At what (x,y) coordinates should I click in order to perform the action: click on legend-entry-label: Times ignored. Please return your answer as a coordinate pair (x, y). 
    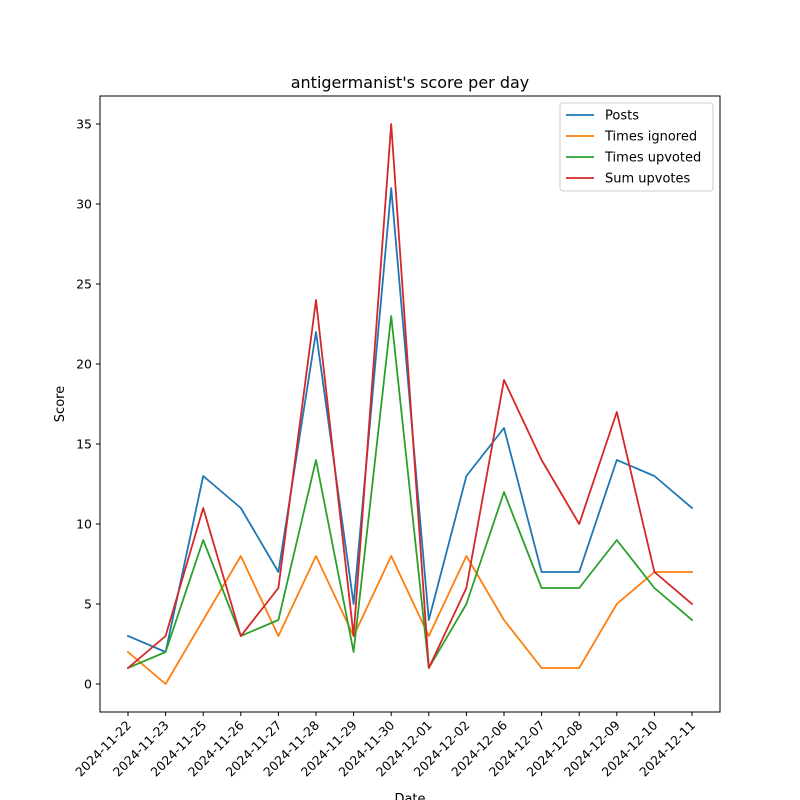
    Looking at the image, I should click on (650, 137).